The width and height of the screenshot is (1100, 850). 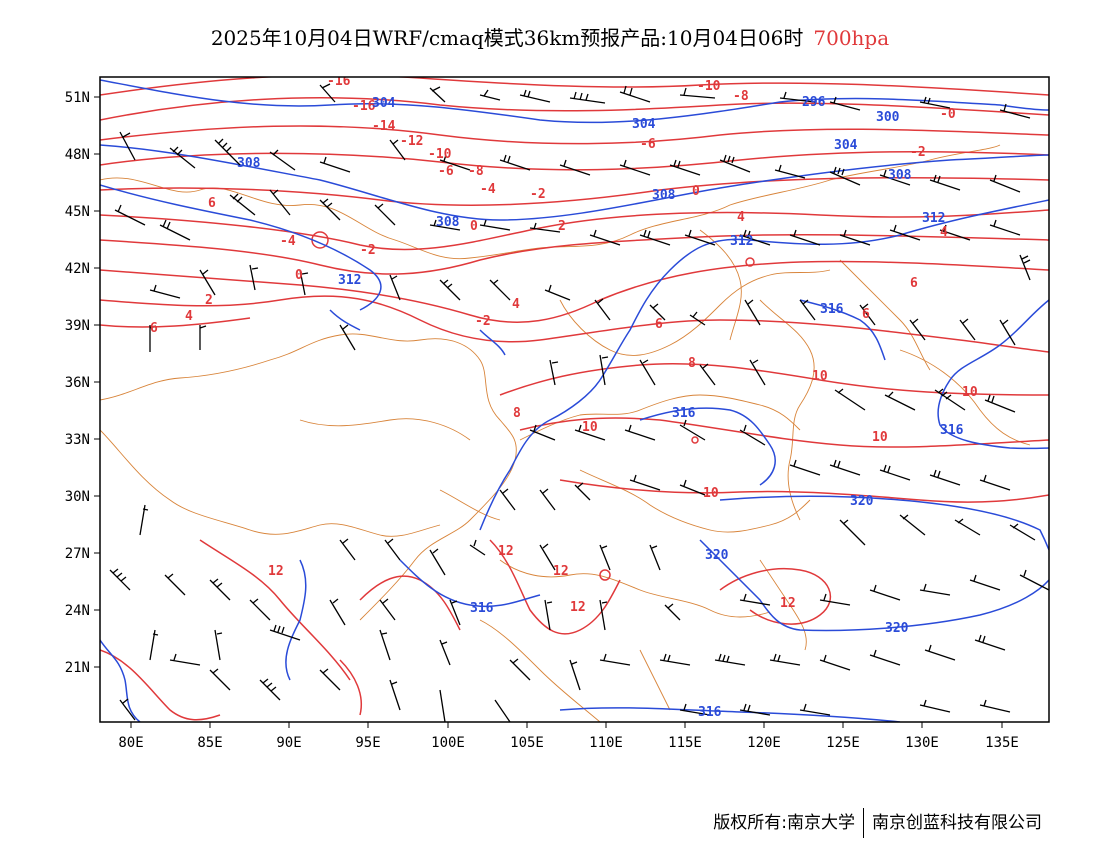 I want to click on temp-label: -14, so click(x=384, y=126).